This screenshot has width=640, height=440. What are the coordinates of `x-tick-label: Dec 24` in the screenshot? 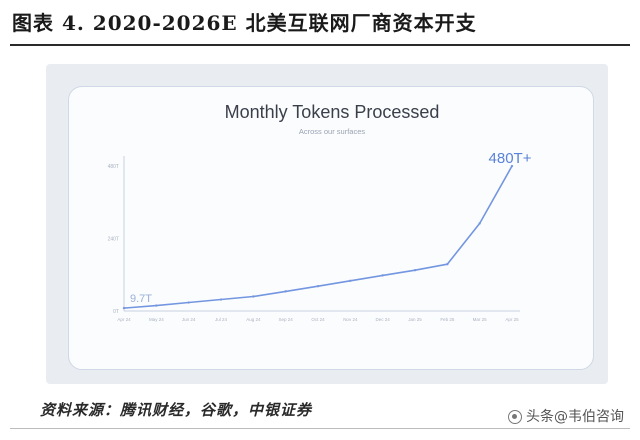 It's located at (383, 319).